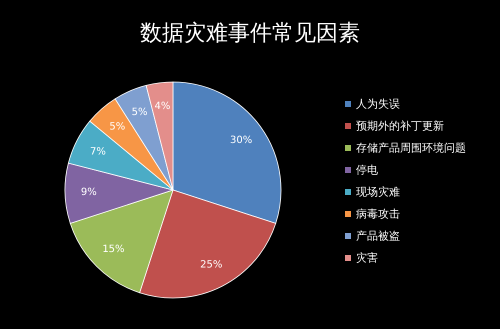 This screenshot has width=500, height=329. Describe the element at coordinates (211, 265) in the screenshot. I see `data-label: 25%` at that location.